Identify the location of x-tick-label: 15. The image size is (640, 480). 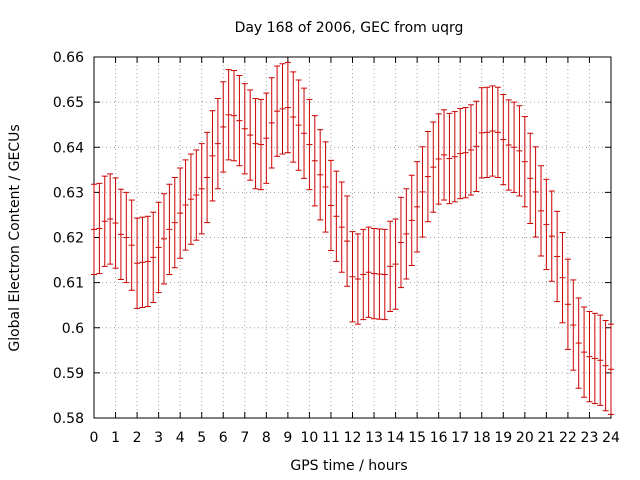
(417, 438).